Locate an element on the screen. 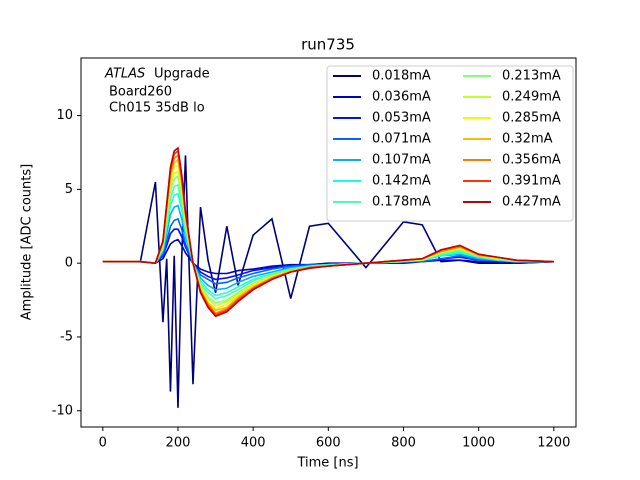  legend-box is located at coordinates (450, 143).